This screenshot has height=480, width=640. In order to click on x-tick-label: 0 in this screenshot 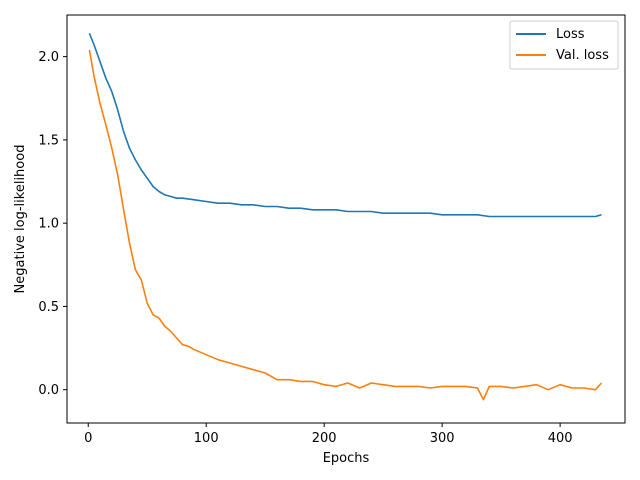, I will do `click(88, 438)`.